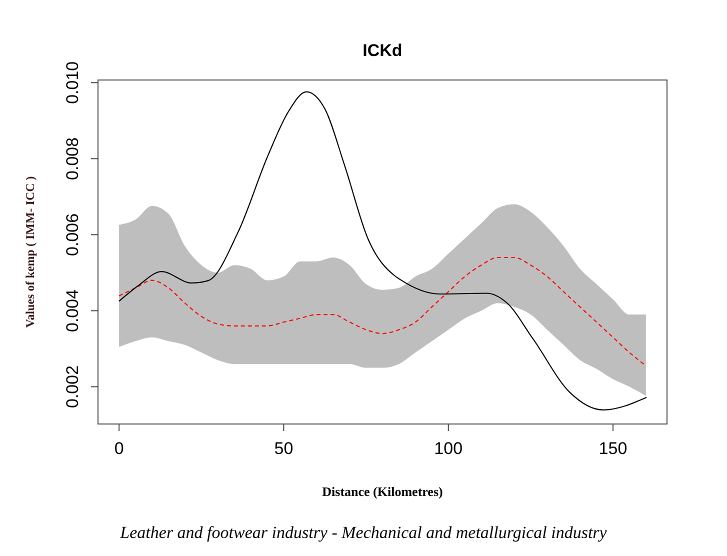 Image resolution: width=727 pixels, height=556 pixels. What do you see at coordinates (382, 491) in the screenshot?
I see `x-axis-title: Distance (Kilometres)` at bounding box center [382, 491].